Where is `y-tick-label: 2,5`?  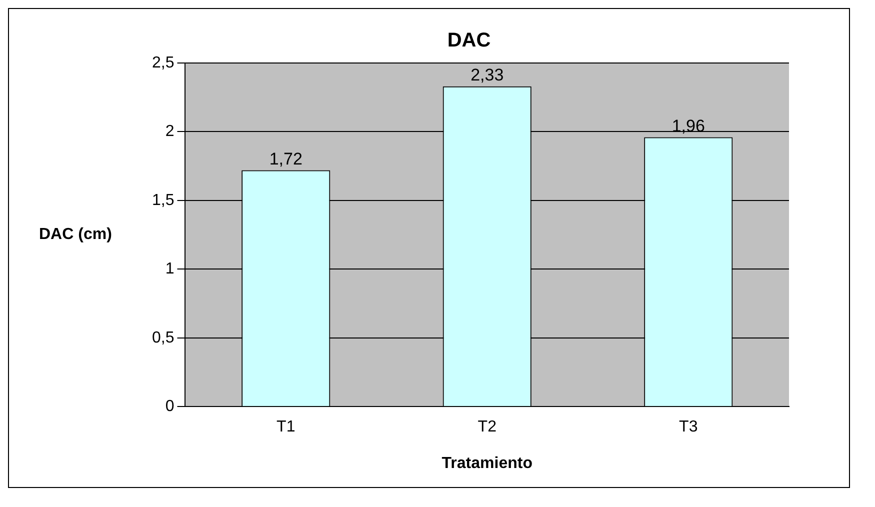 y-tick-label: 2,5 is located at coordinates (163, 63).